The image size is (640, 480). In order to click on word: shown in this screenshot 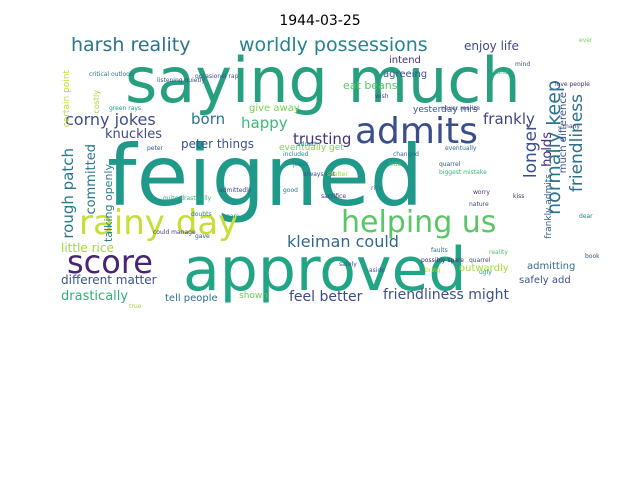, I will do `click(253, 296)`.